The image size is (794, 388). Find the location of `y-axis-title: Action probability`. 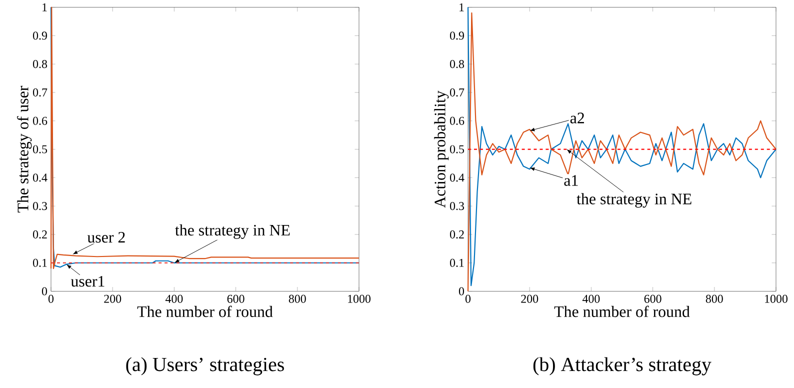

y-axis-title: Action probability is located at coordinates (441, 149).